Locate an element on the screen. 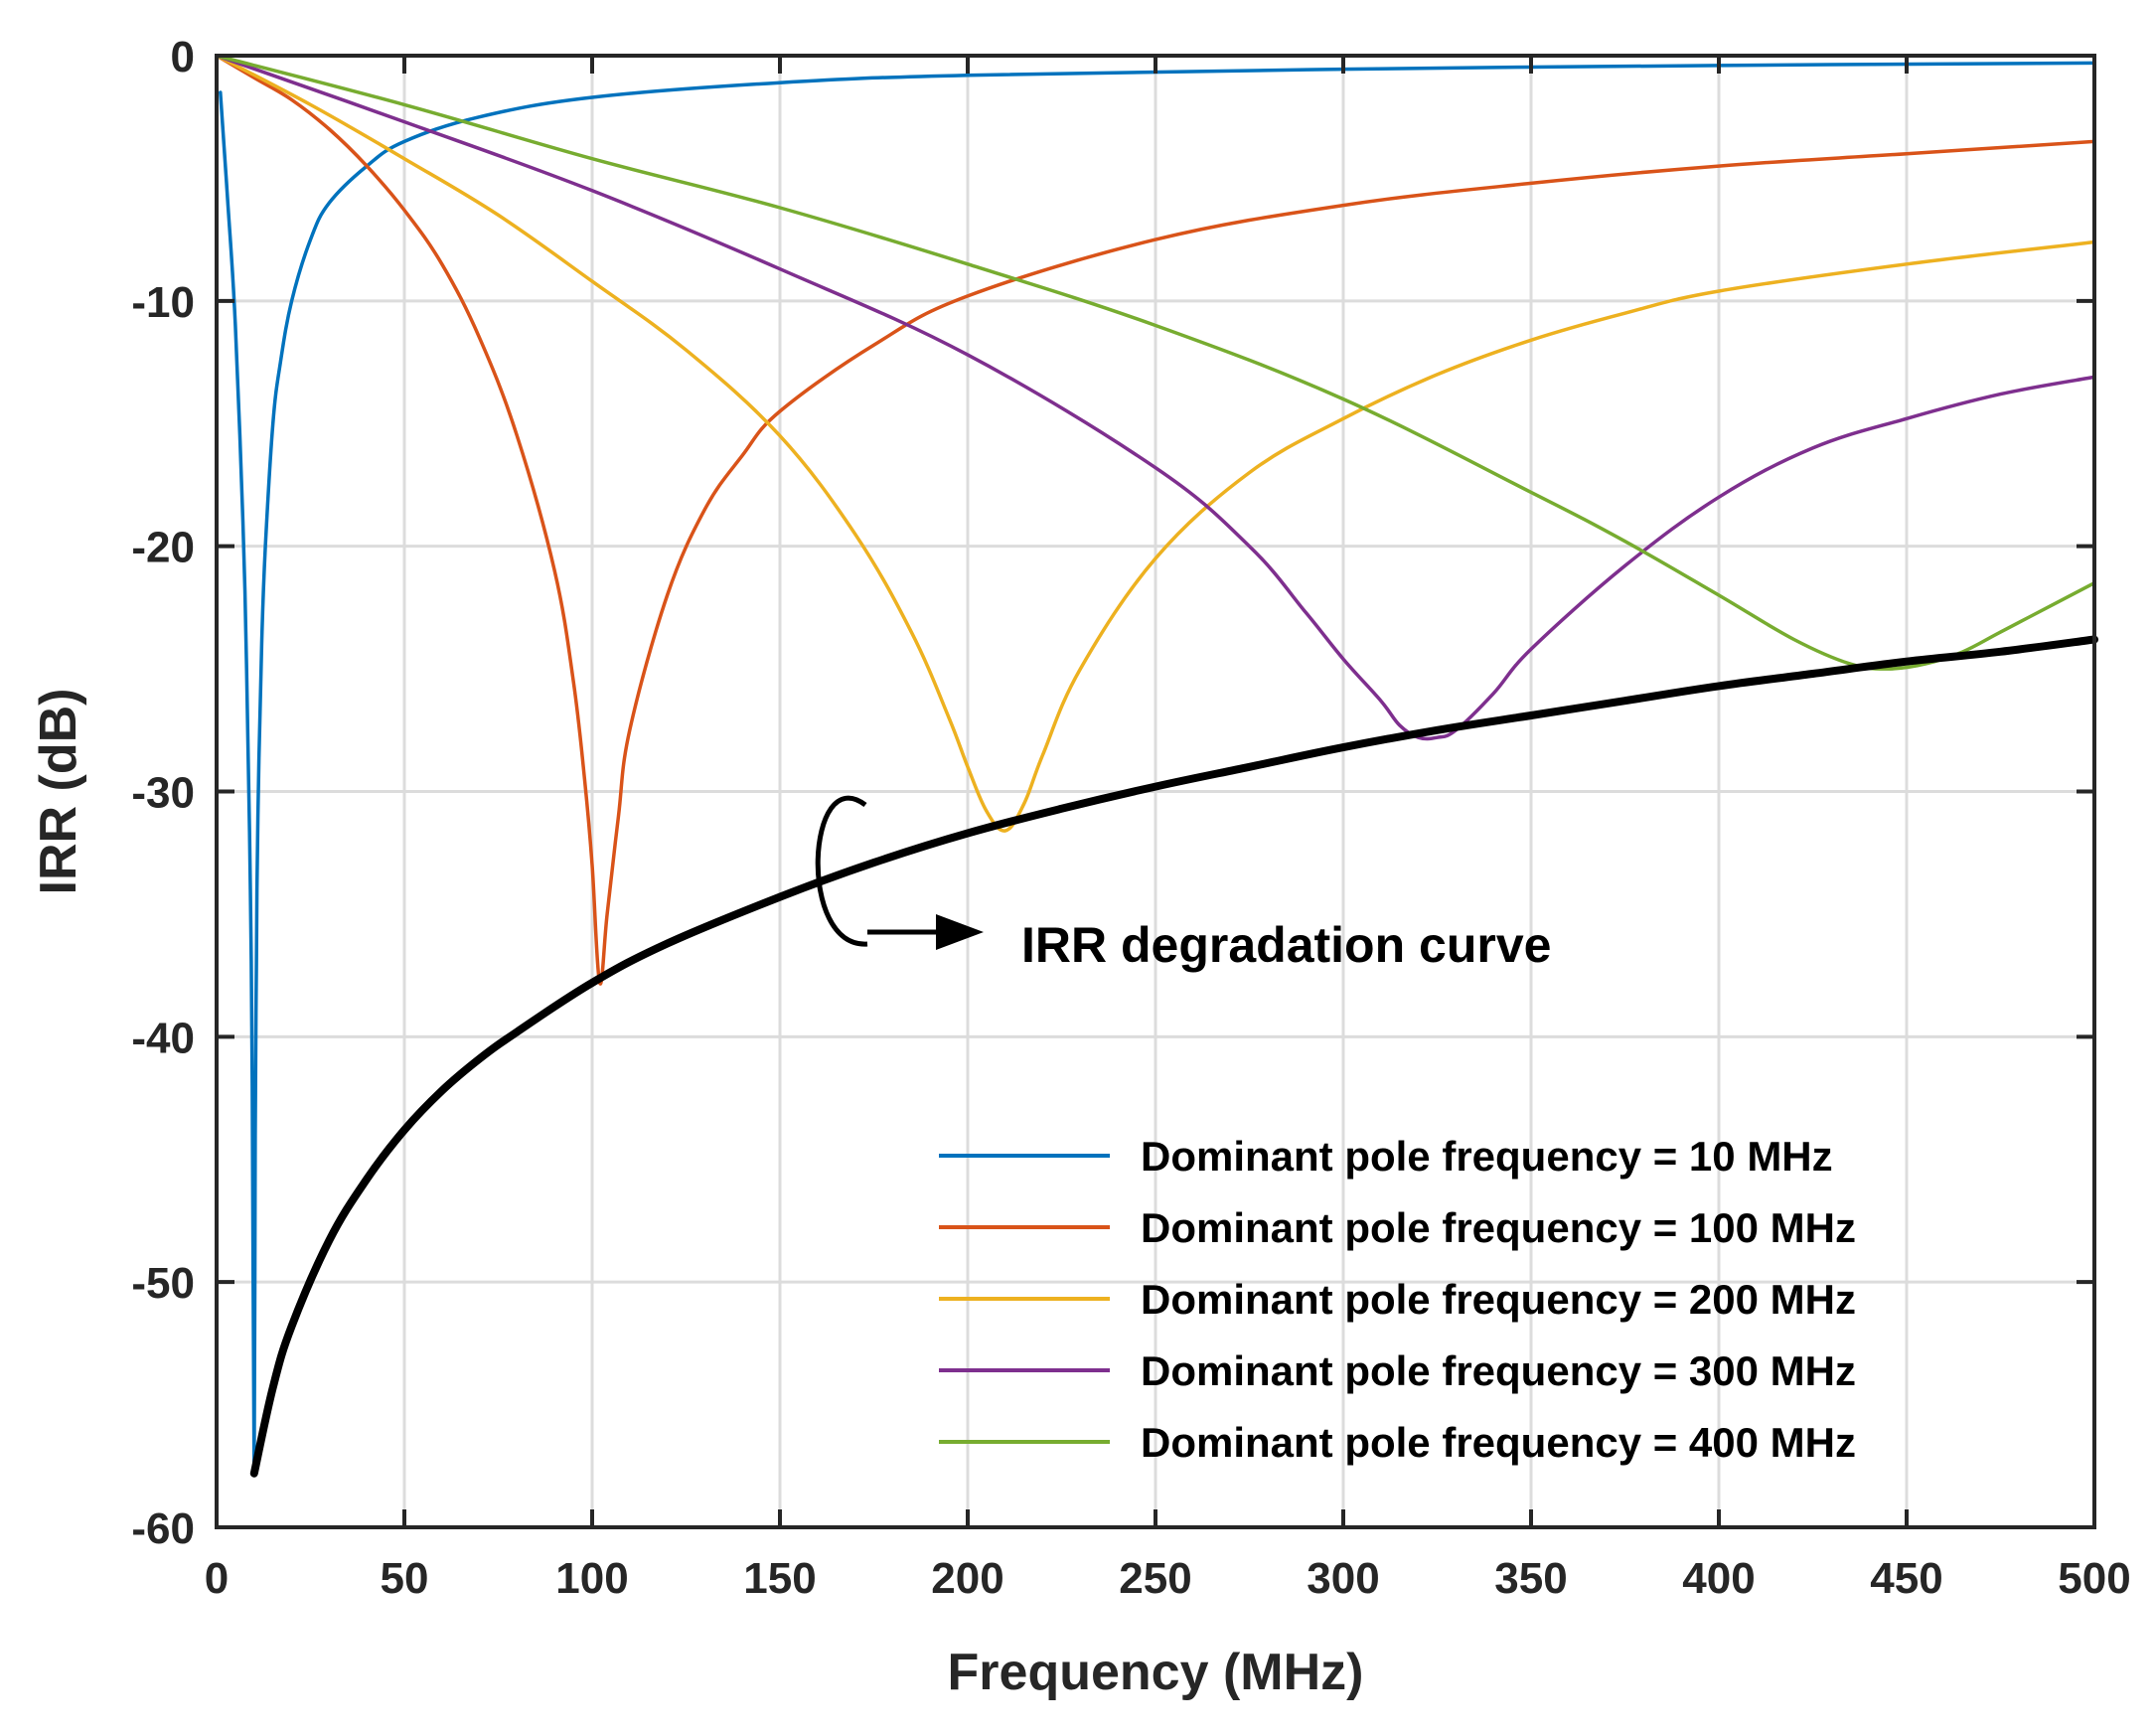 This screenshot has width=2156, height=1736. y-tick-label-3: -30 is located at coordinates (163, 793).